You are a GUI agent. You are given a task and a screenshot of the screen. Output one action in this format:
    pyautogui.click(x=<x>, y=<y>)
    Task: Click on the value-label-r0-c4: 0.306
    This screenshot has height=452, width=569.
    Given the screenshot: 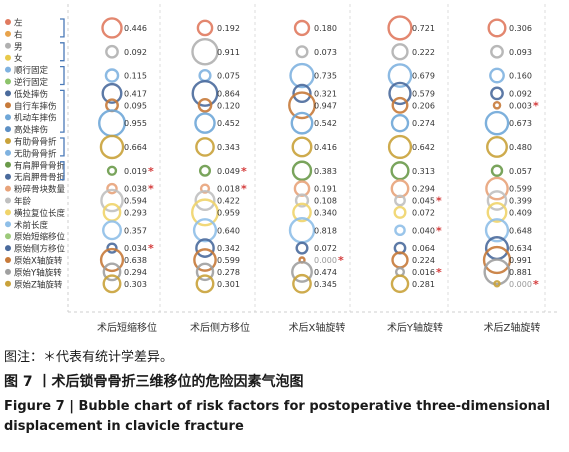 What is the action you would take?
    pyautogui.click(x=520, y=28)
    